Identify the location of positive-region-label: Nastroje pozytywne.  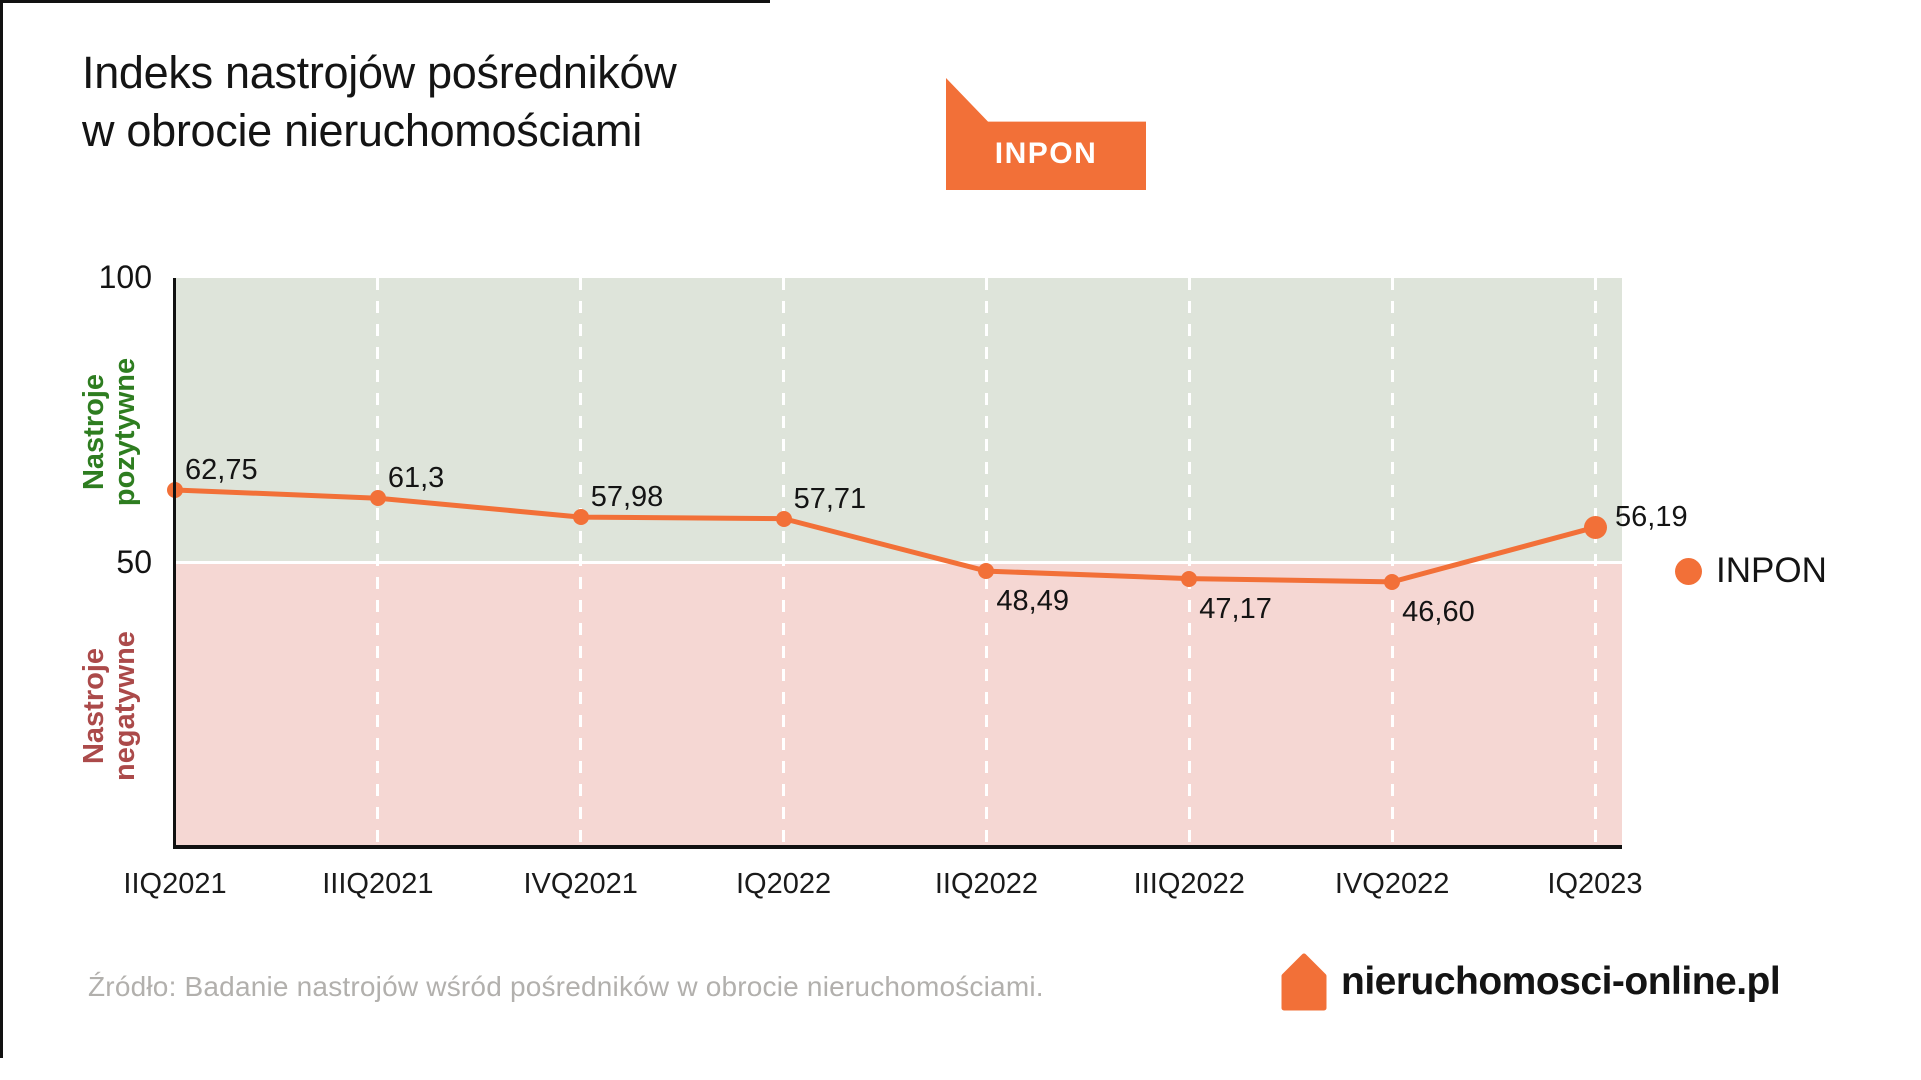
(109, 432).